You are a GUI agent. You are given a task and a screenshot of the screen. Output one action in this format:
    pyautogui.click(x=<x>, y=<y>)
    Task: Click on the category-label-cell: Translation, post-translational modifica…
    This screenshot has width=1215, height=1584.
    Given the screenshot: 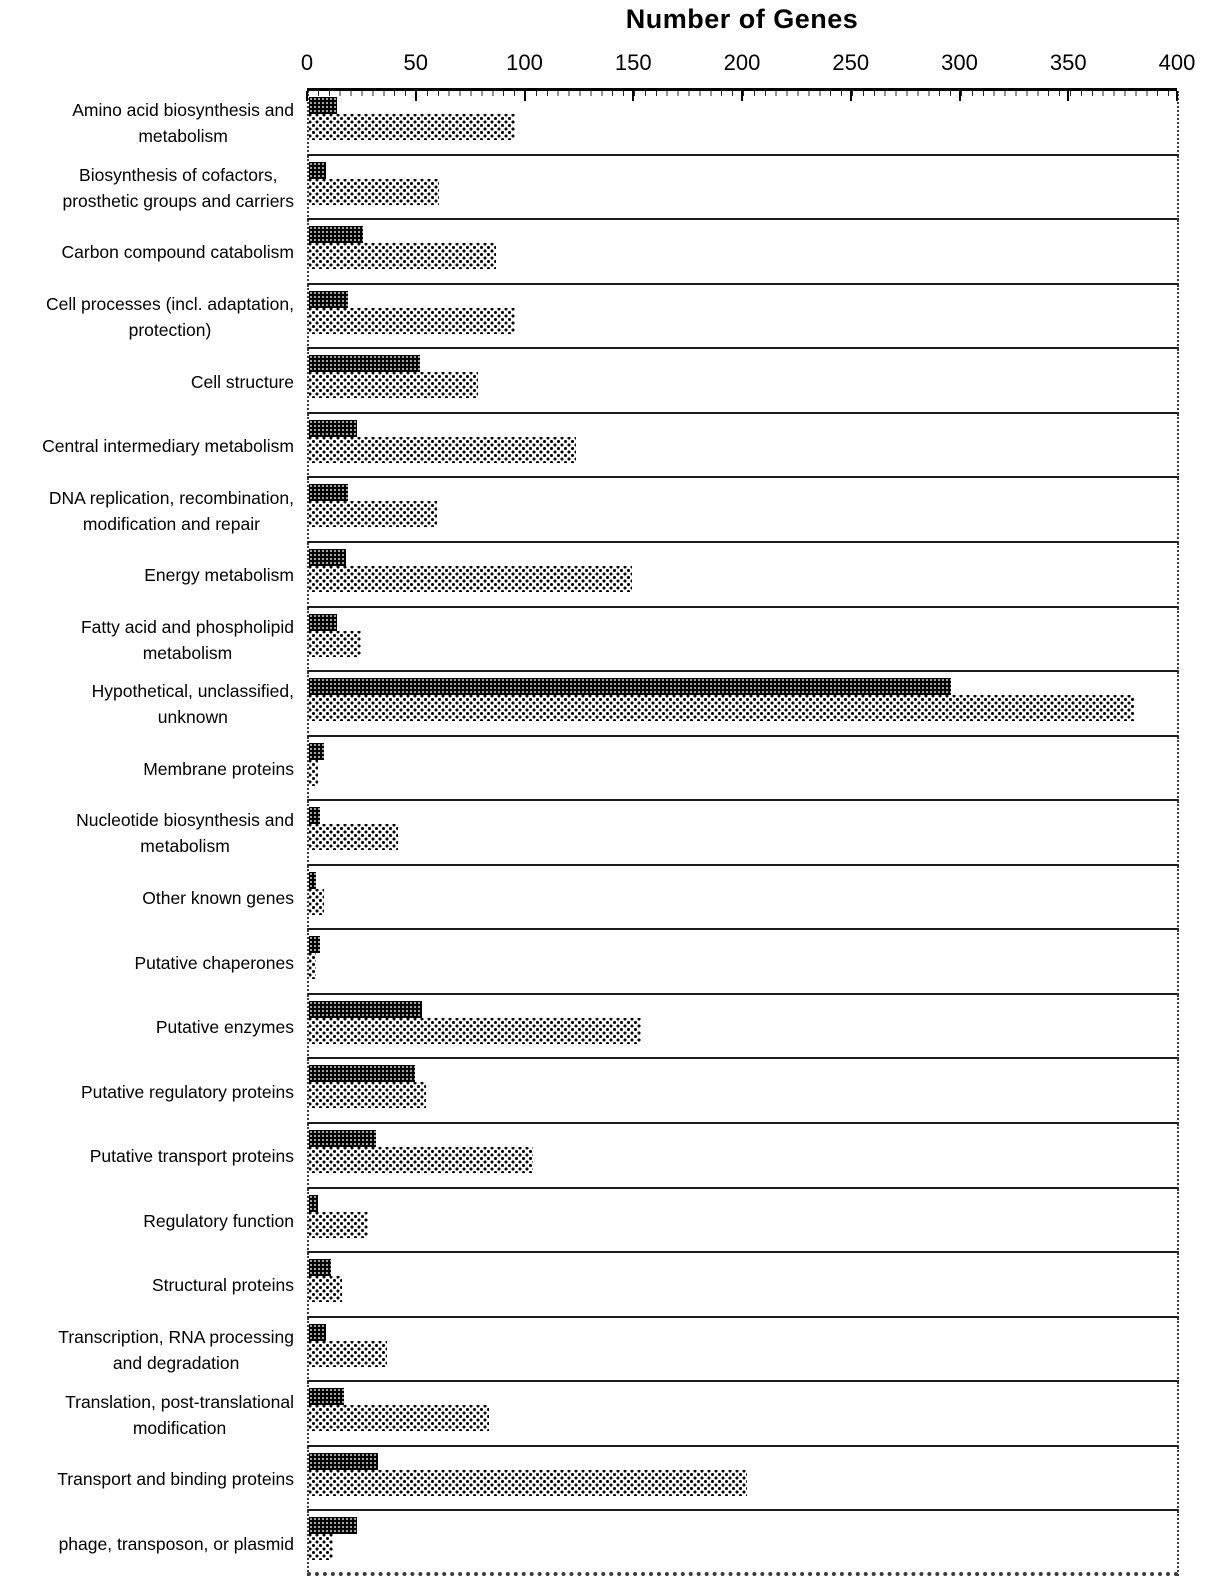 What is the action you would take?
    pyautogui.click(x=153, y=1414)
    